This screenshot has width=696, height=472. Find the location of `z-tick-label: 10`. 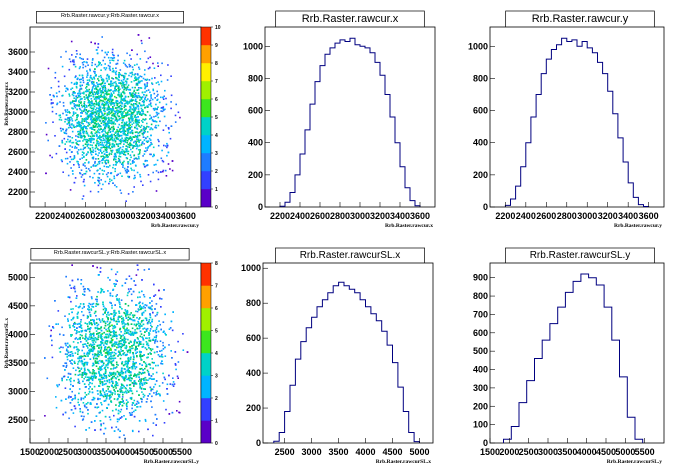

z-tick-label: 10 is located at coordinates (218, 28).